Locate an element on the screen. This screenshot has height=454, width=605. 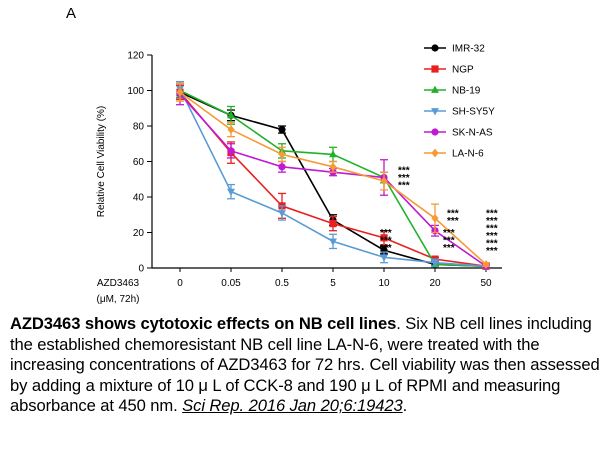
caption-citation-link: Sci Rep. 2016 Jan 20;6:19423 is located at coordinates (292, 405).